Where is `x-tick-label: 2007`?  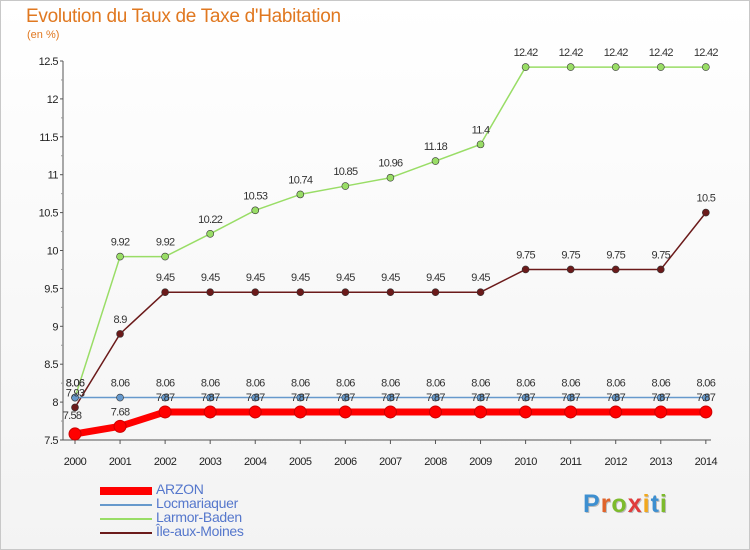
x-tick-label: 2007 is located at coordinates (390, 462).